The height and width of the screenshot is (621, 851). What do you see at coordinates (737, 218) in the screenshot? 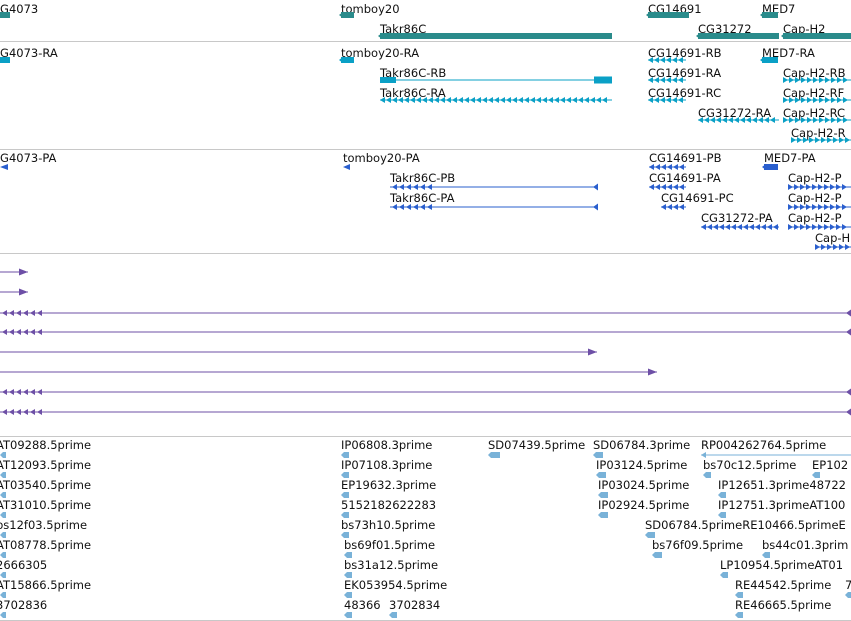
I see `feature-label: CG31272-PA` at bounding box center [737, 218].